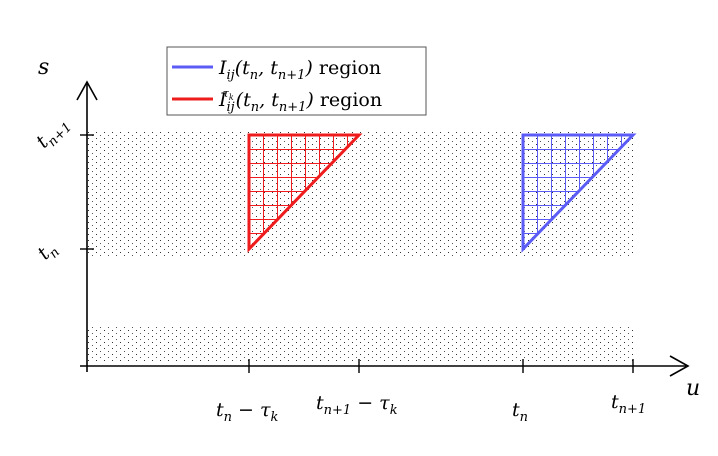 The width and height of the screenshot is (718, 456). I want to click on s-tick-label-tn: tn, so click(48, 252).